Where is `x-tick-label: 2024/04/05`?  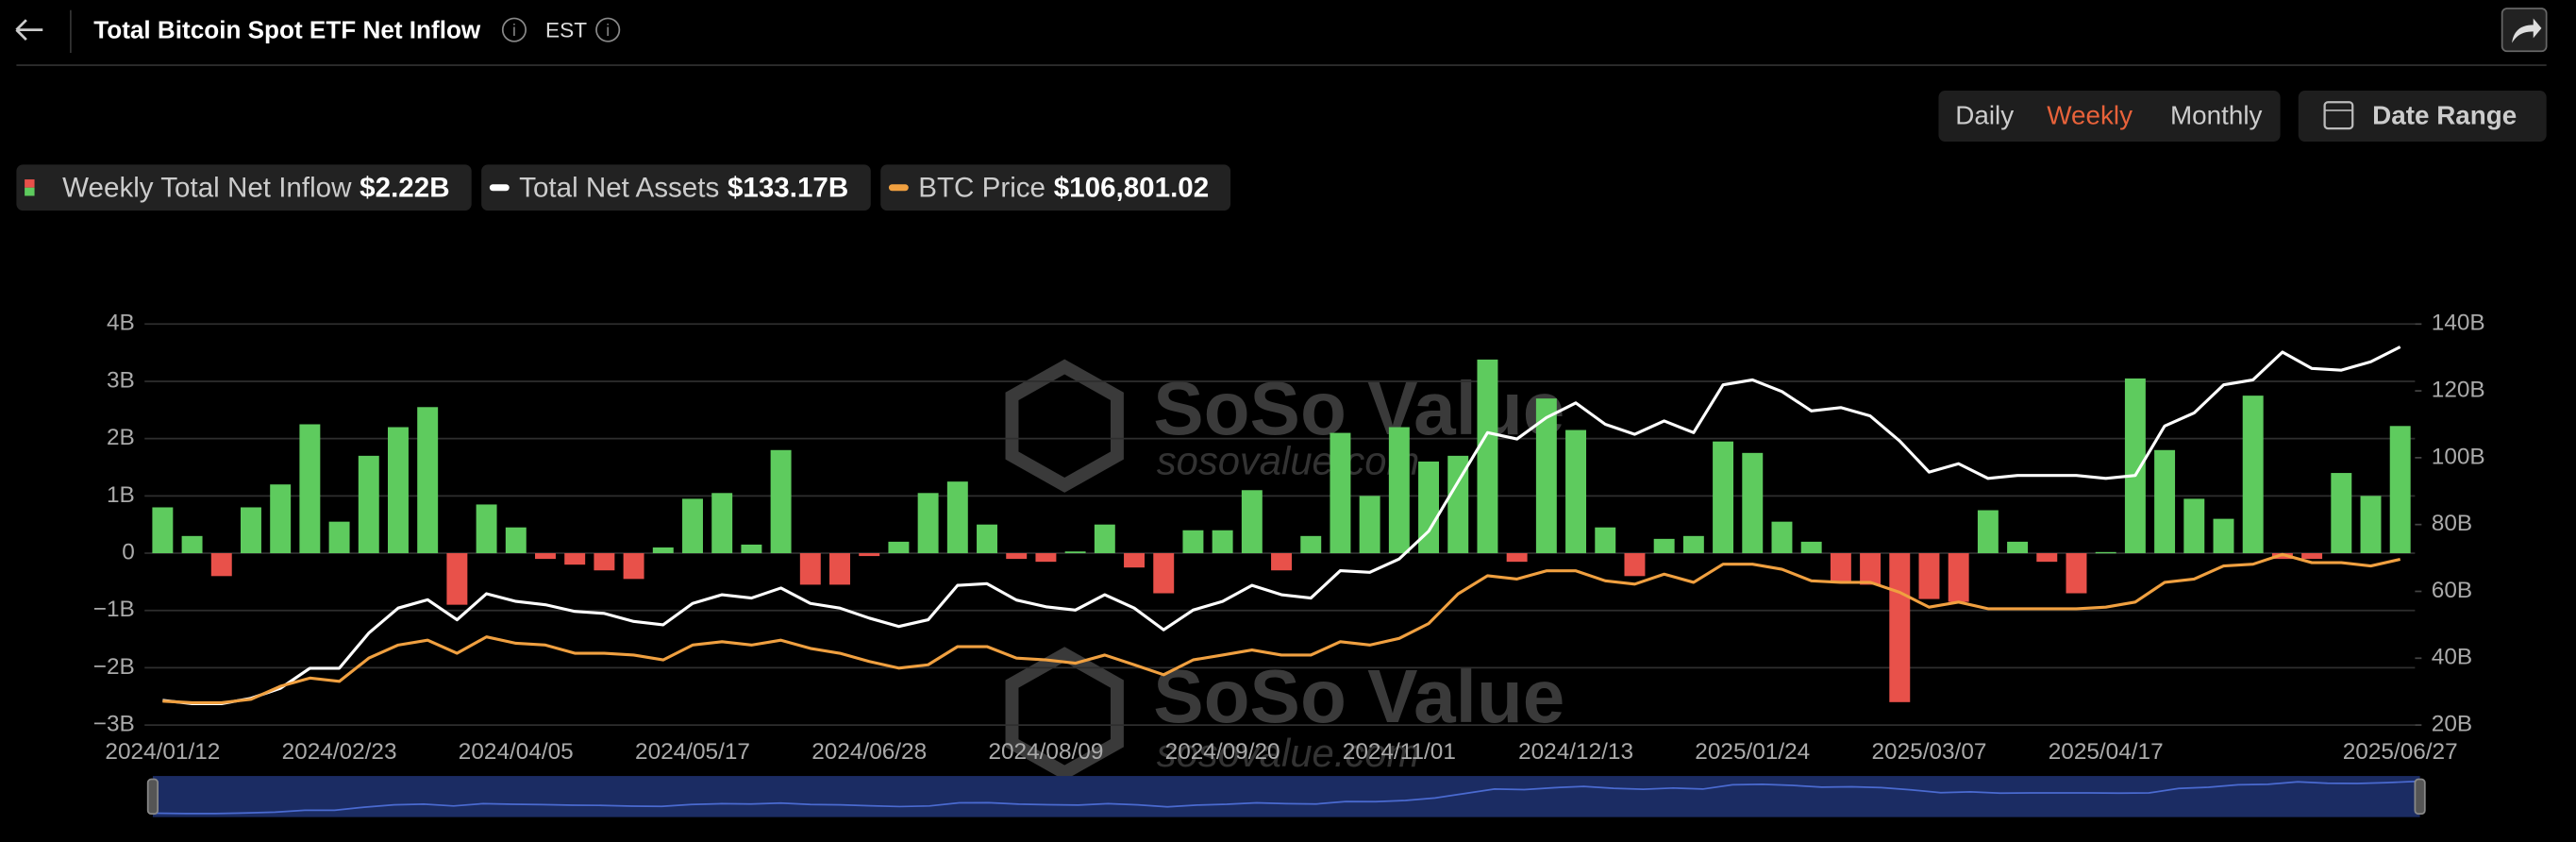
x-tick-label: 2024/04/05 is located at coordinates (516, 752).